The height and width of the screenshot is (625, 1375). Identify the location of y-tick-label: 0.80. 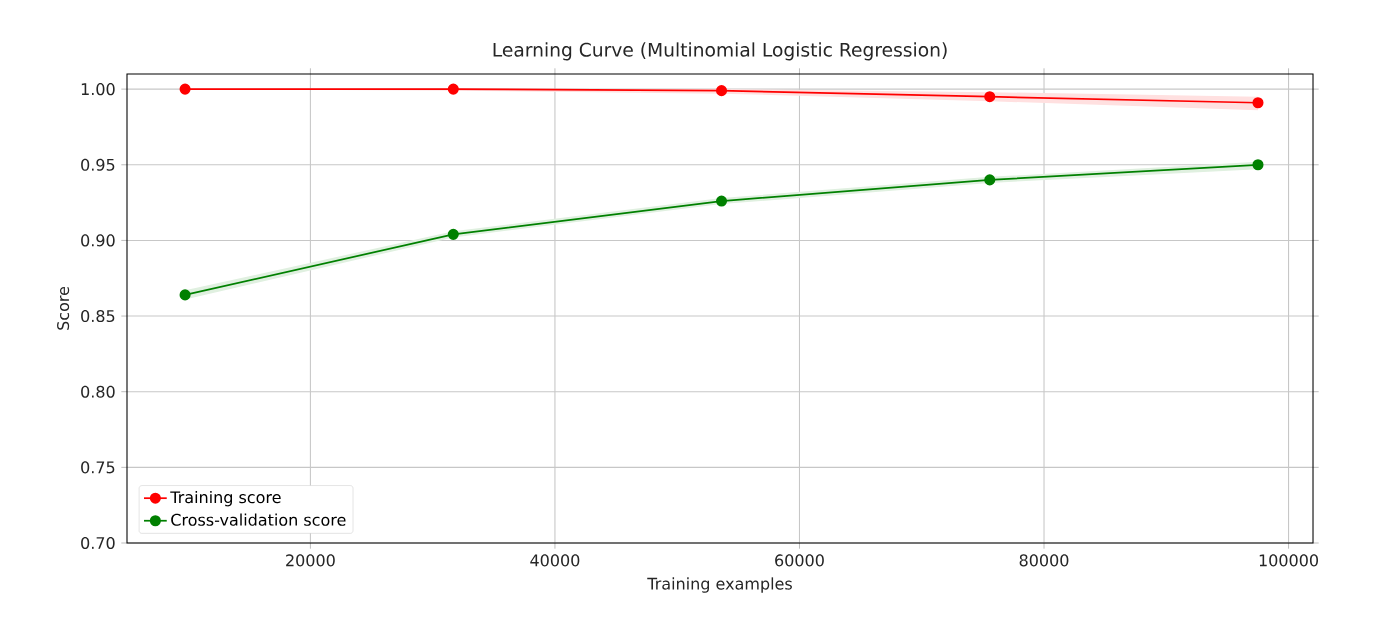
(98, 391).